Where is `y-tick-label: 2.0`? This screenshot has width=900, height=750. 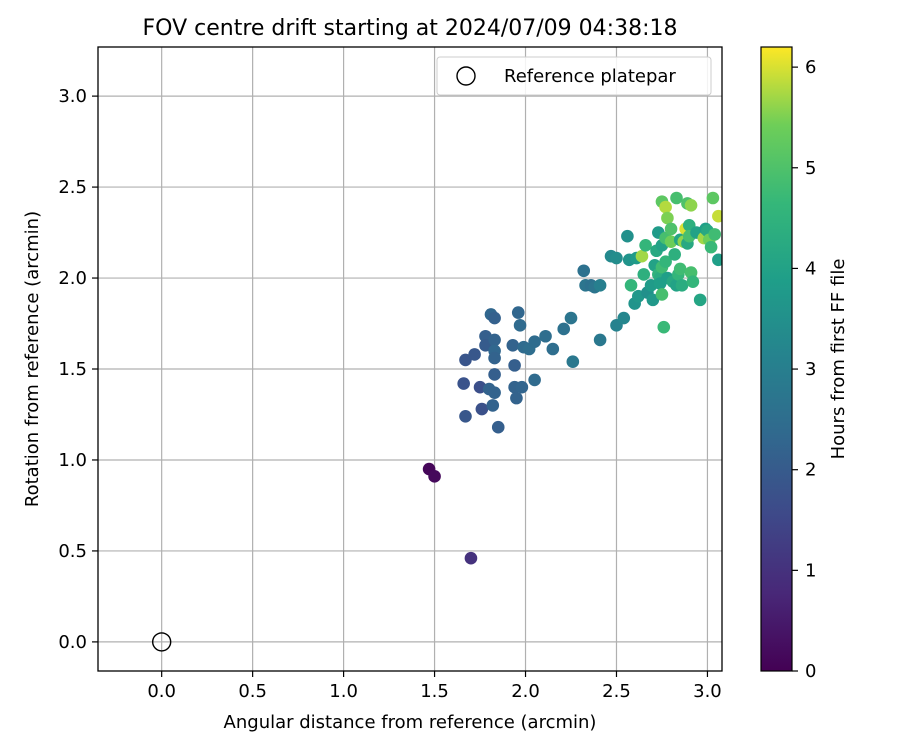
y-tick-label: 2.0 is located at coordinates (72, 278).